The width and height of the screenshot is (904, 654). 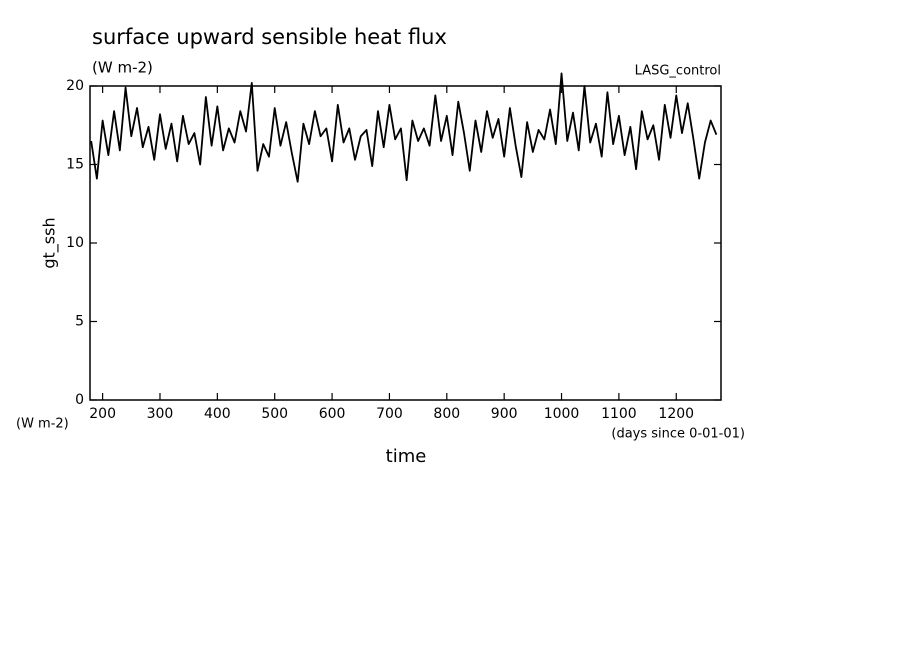 What do you see at coordinates (79, 400) in the screenshot?
I see `y-tick-label: 0` at bounding box center [79, 400].